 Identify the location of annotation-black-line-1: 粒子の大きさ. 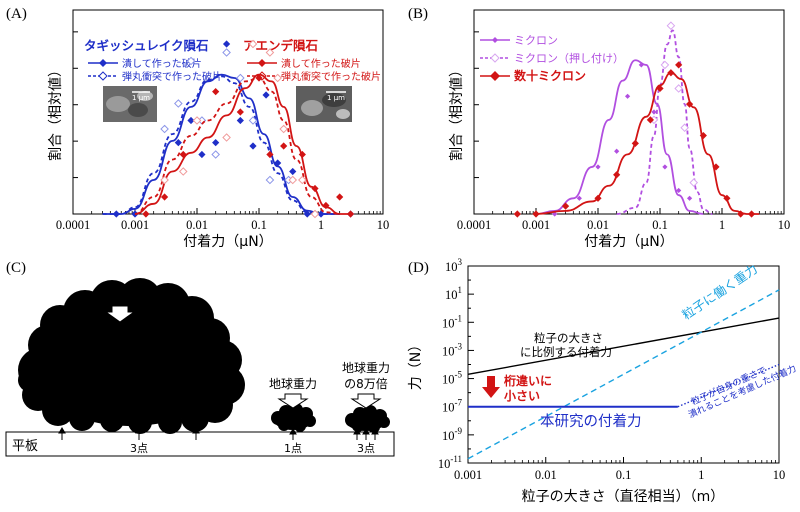
(568, 338).